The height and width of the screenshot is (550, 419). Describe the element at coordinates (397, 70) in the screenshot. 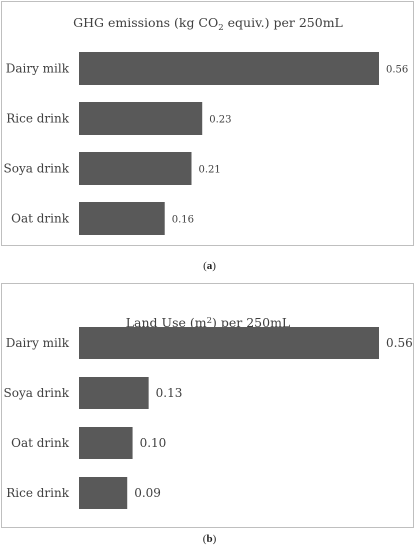

I see `chart-a-value-label: 0.56` at that location.